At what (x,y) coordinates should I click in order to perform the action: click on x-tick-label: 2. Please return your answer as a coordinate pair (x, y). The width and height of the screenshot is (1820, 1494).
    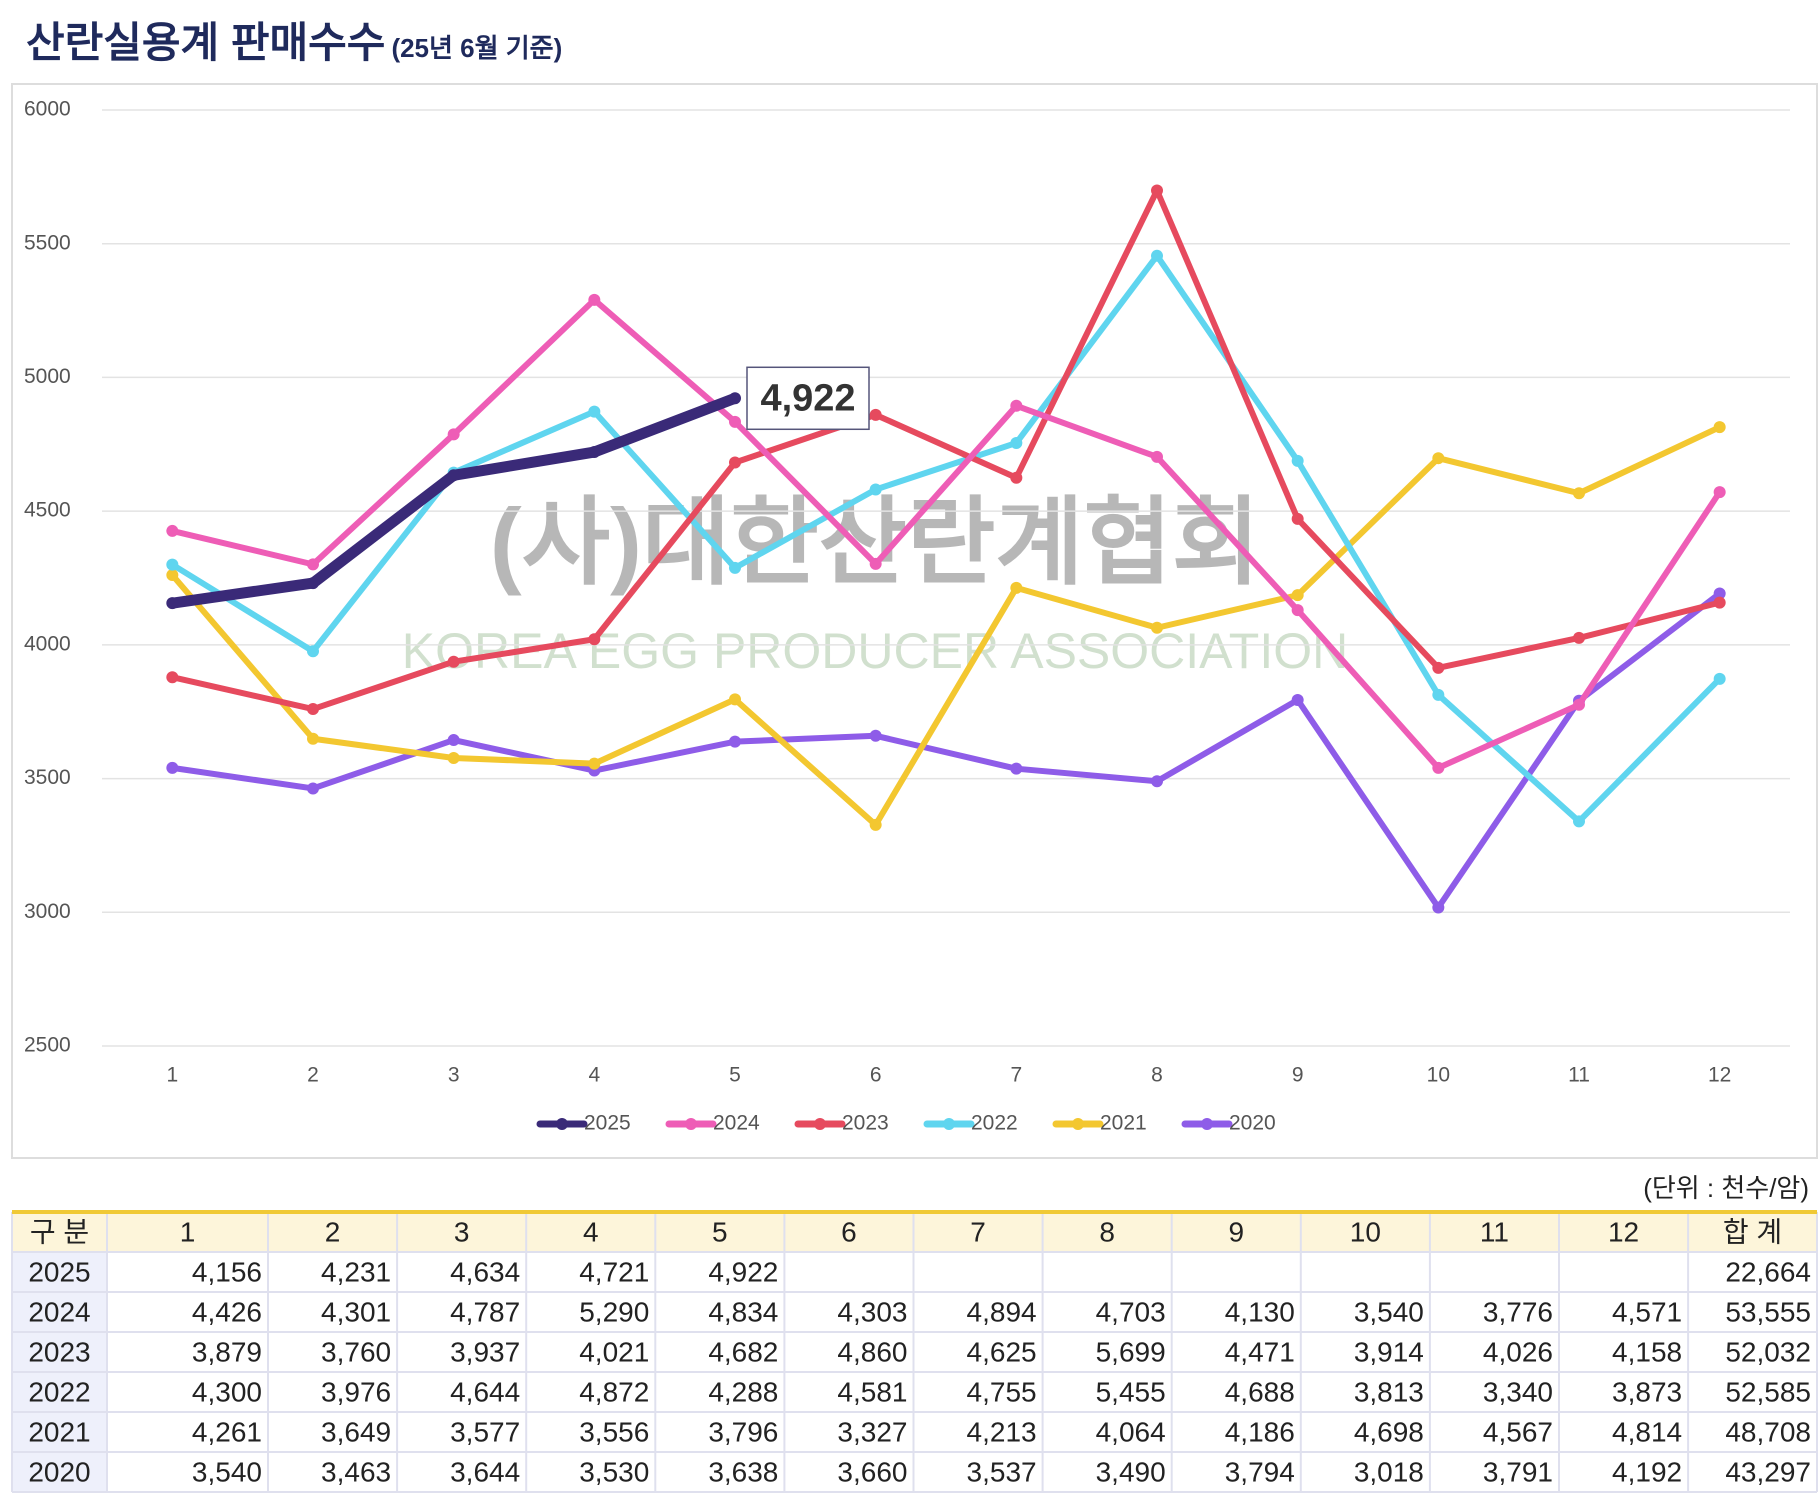
    Looking at the image, I should click on (313, 1075).